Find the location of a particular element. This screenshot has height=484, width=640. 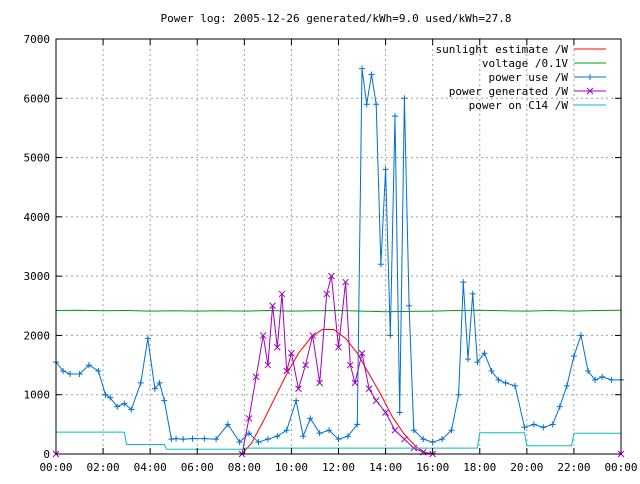

legend-label: voltage /0.1V is located at coordinates (525, 63).